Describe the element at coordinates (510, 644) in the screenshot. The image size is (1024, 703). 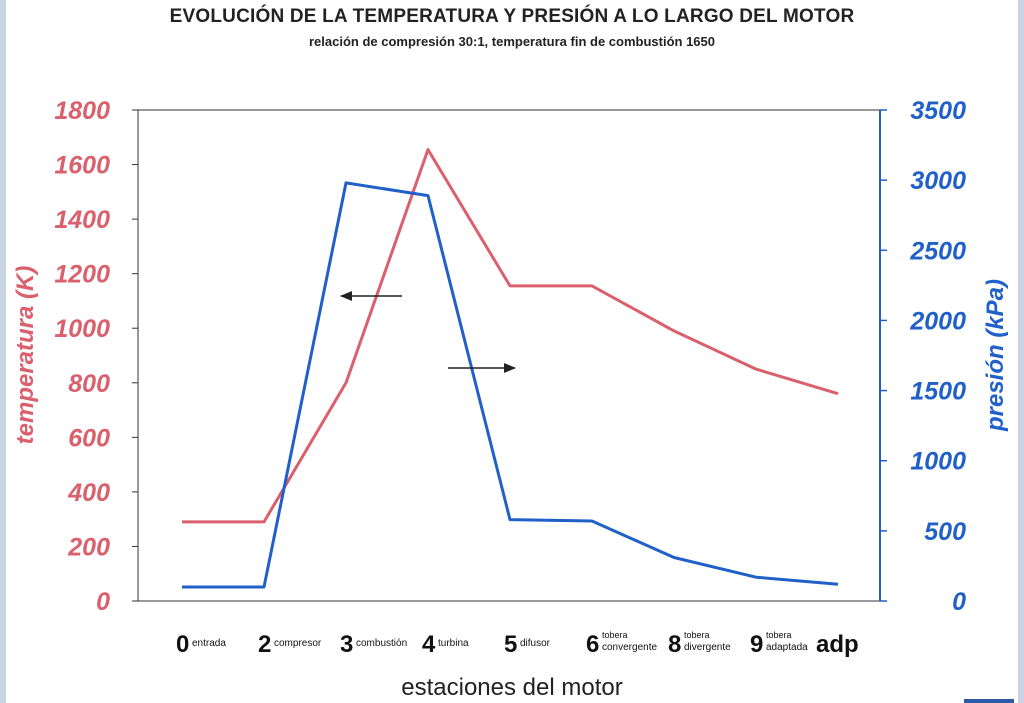
I see `station-number: 5` at that location.